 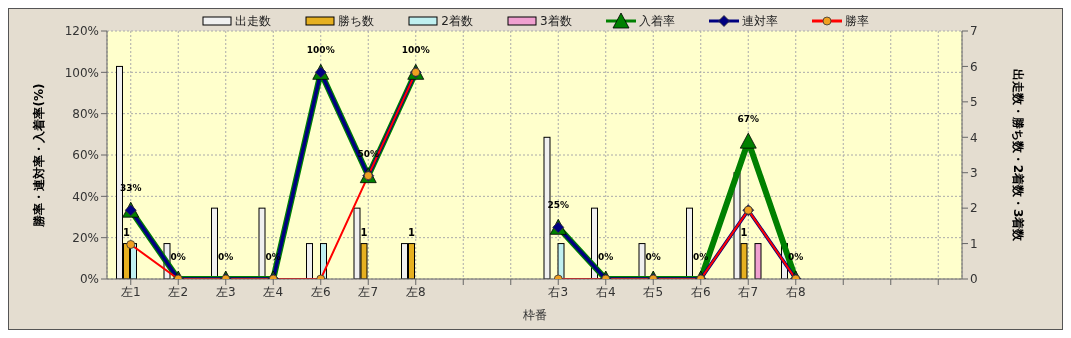 What do you see at coordinates (85, 113) in the screenshot?
I see `y-tick-label: 80%` at bounding box center [85, 113].